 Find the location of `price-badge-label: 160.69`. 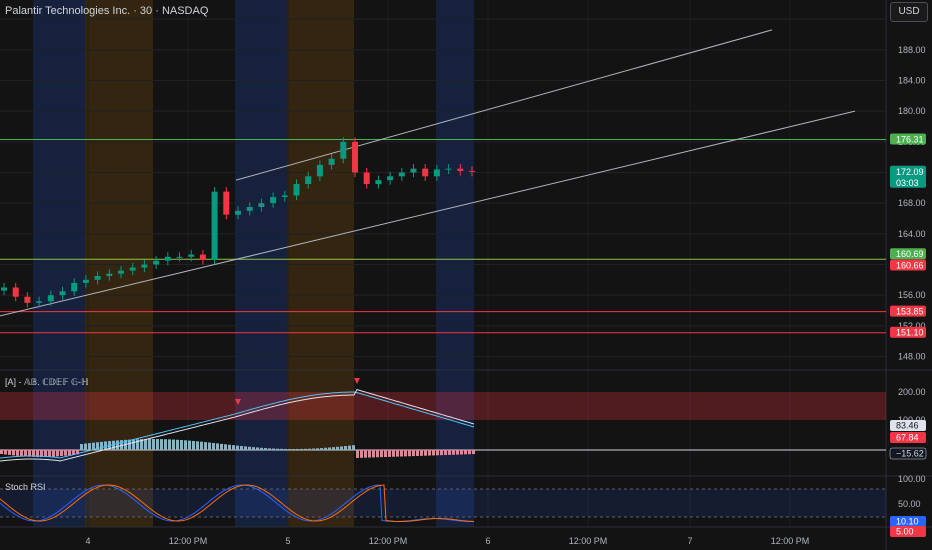

price-badge-label: 160.69 is located at coordinates (910, 254).